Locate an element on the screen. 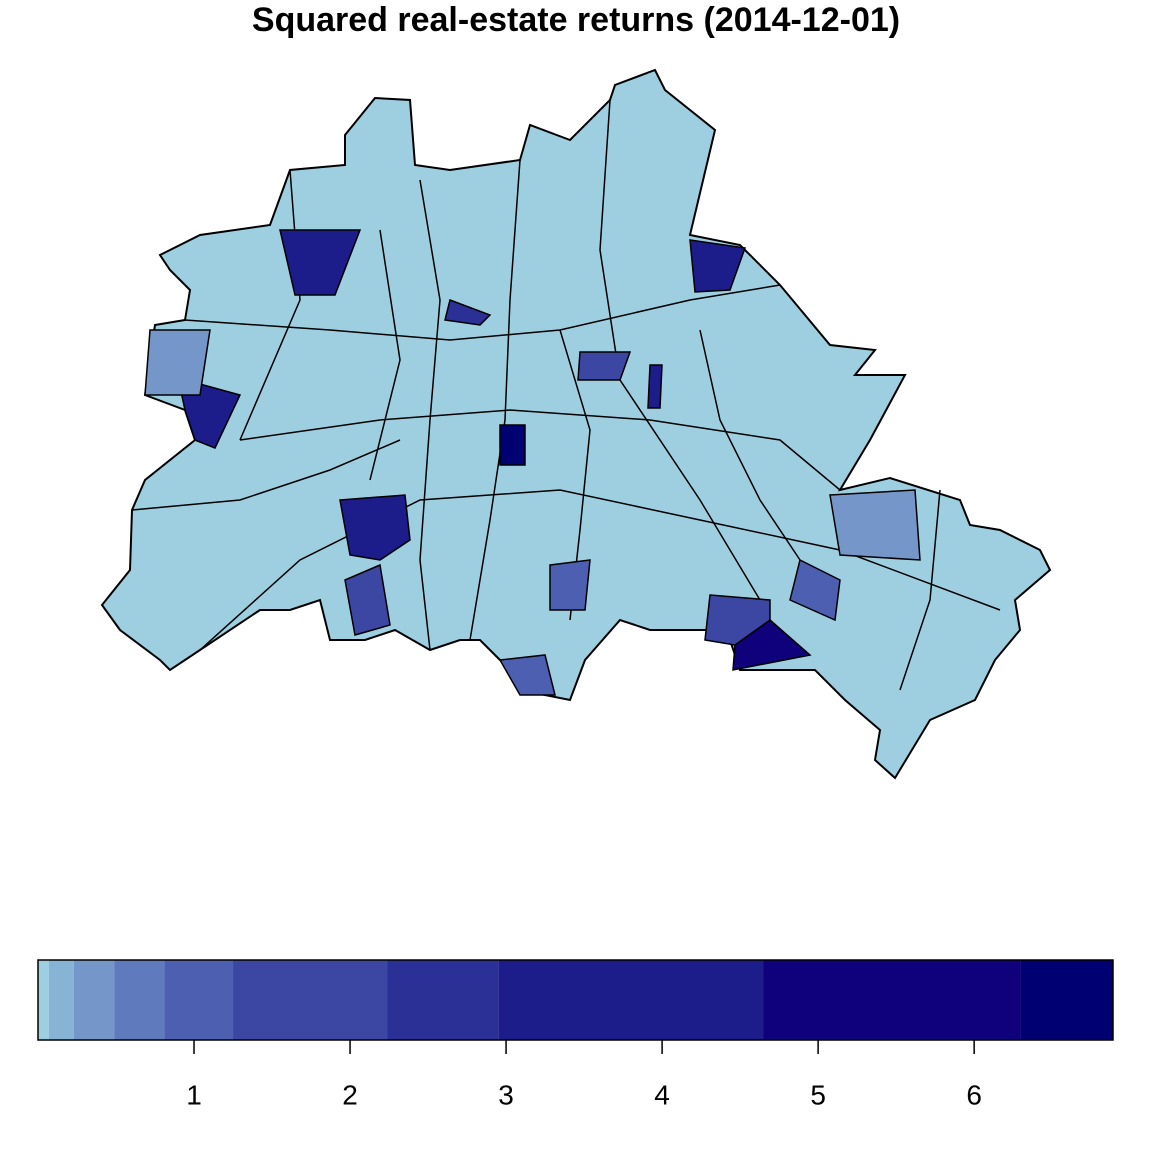 This screenshot has width=1152, height=1152. title: Squared real-estate returns (2014-12-01) is located at coordinates (576, 20).